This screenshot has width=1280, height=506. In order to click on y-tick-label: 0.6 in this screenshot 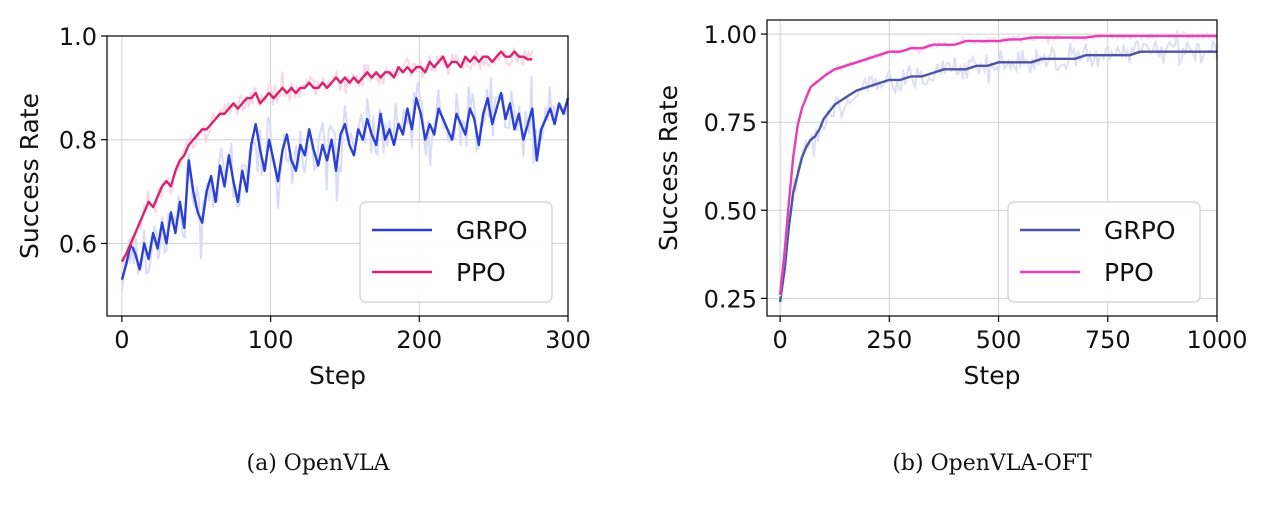, I will do `click(78, 244)`.